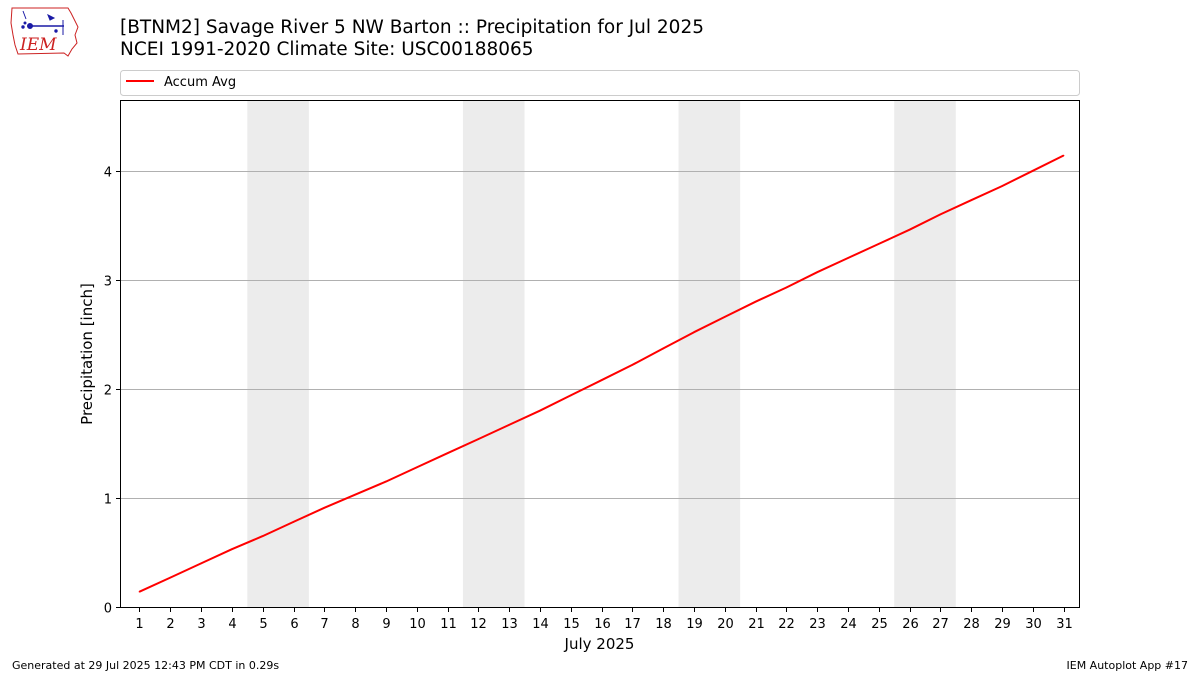 The width and height of the screenshot is (1200, 675). I want to click on legend-box, so click(600, 83).